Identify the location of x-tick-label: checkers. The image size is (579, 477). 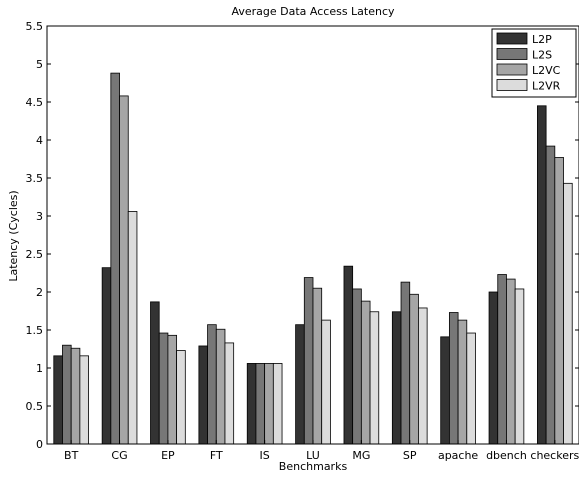
(554, 455).